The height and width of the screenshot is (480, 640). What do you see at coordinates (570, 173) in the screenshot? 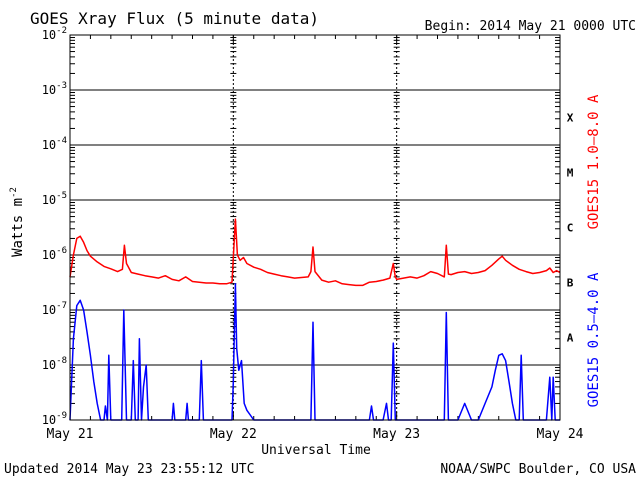
I see `flare-class-label: M` at bounding box center [570, 173].